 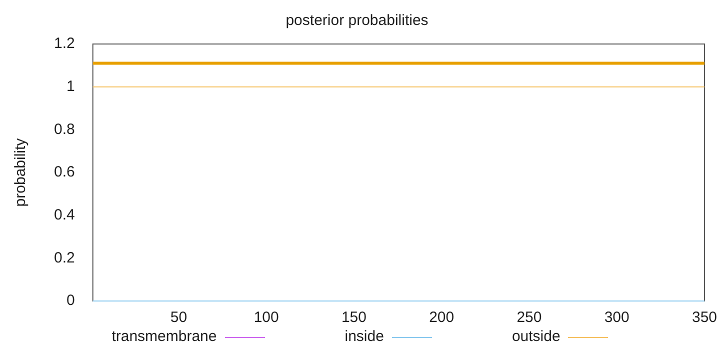 I want to click on y-tick-label: 0.2, so click(x=64, y=257).